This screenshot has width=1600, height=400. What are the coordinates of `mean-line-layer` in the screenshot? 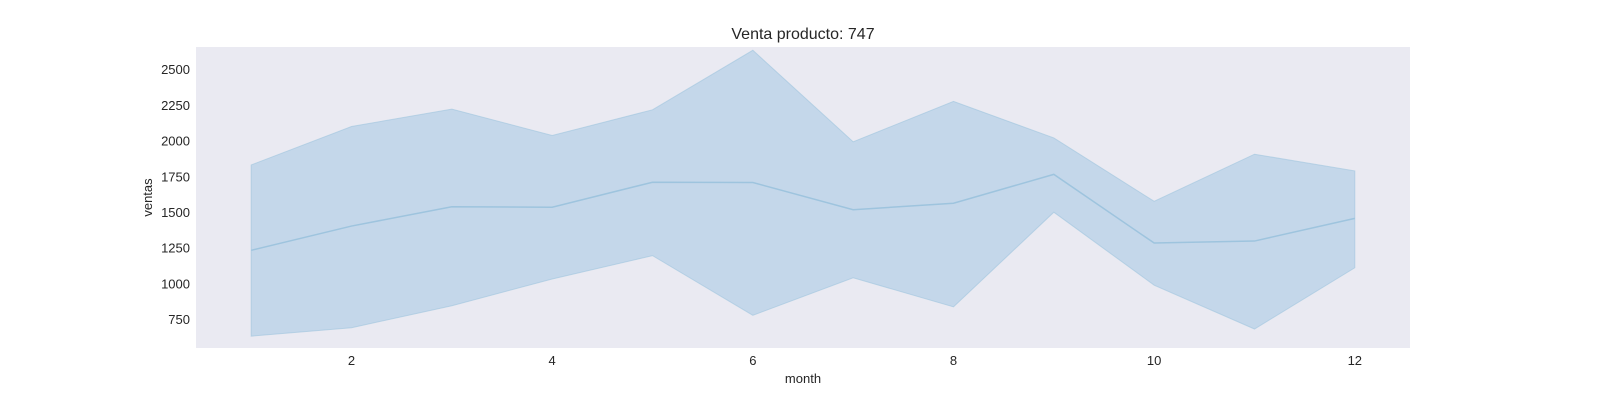 It's located at (803, 212).